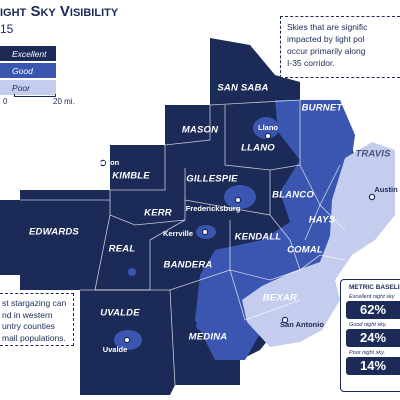 The height and width of the screenshot is (400, 400). Describe the element at coordinates (34, 303) in the screenshot. I see `callout-line: st stargazing can` at that location.